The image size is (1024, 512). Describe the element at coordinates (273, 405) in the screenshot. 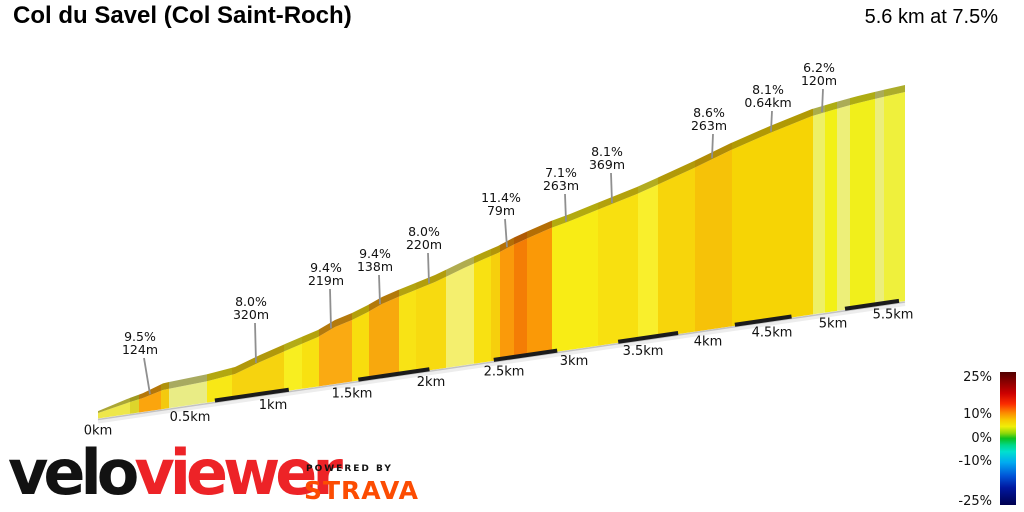

I see `x-axis-label: 1km` at that location.